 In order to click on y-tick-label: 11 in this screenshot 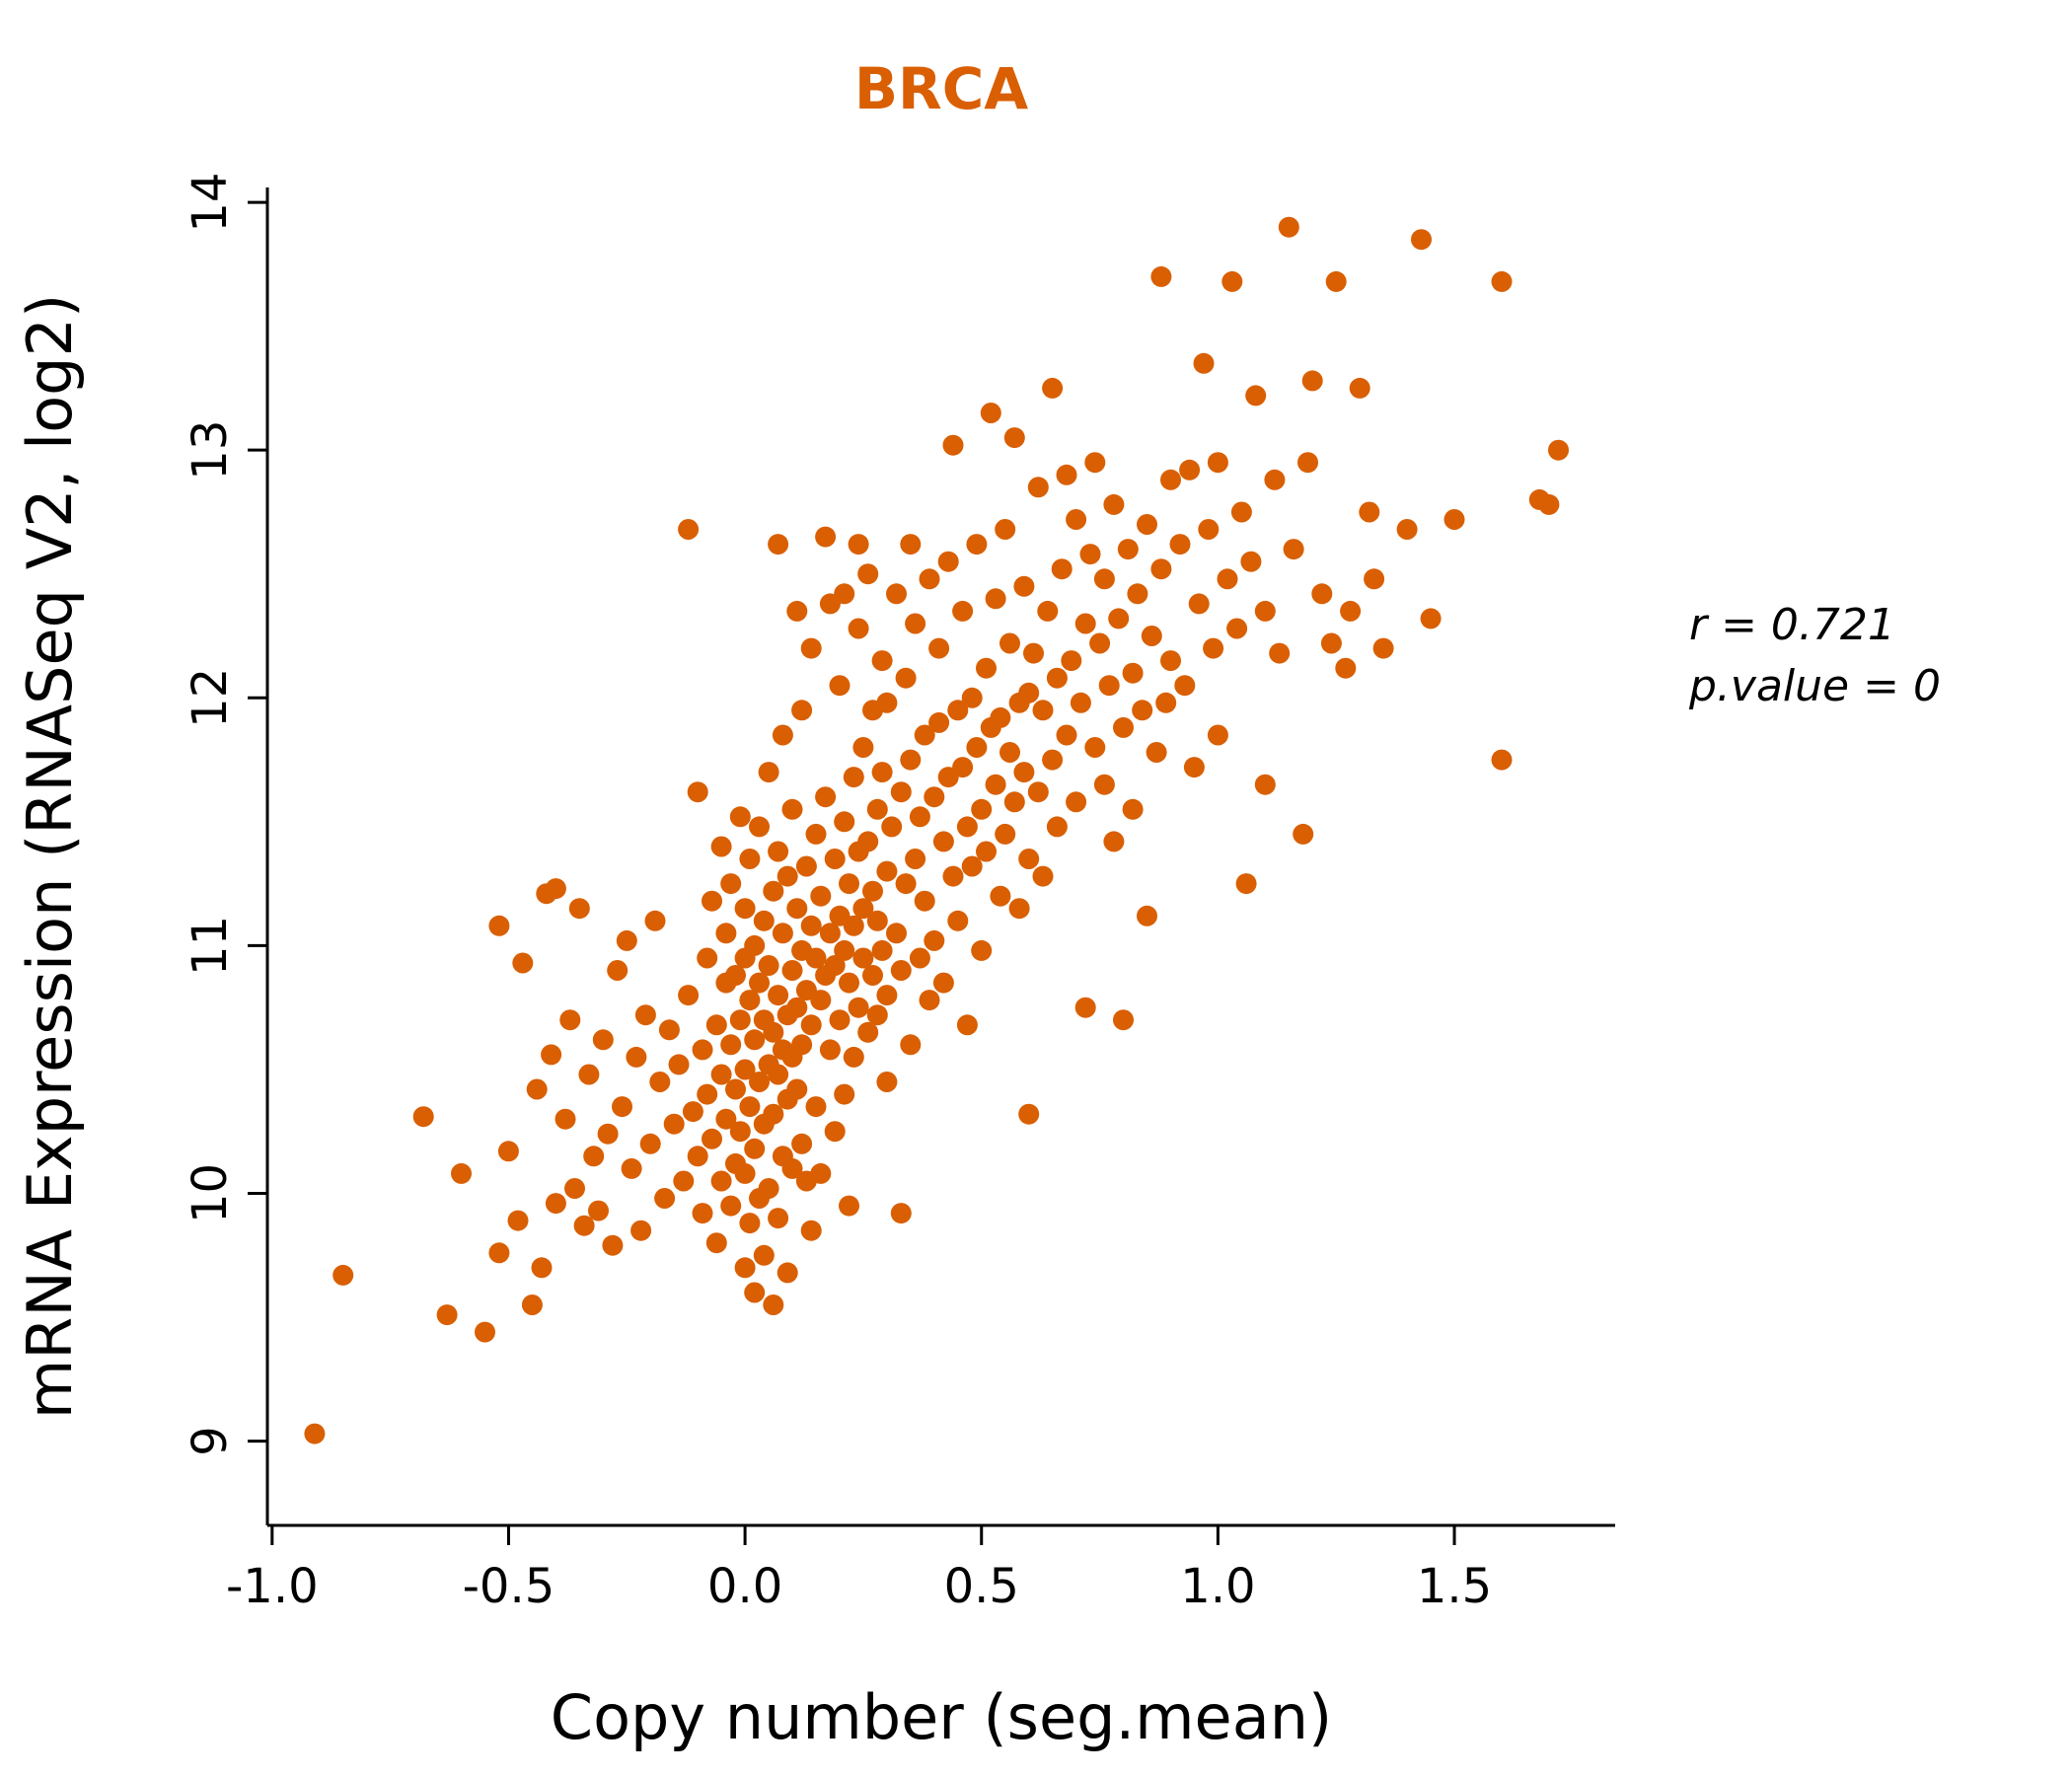, I will do `click(211, 946)`.